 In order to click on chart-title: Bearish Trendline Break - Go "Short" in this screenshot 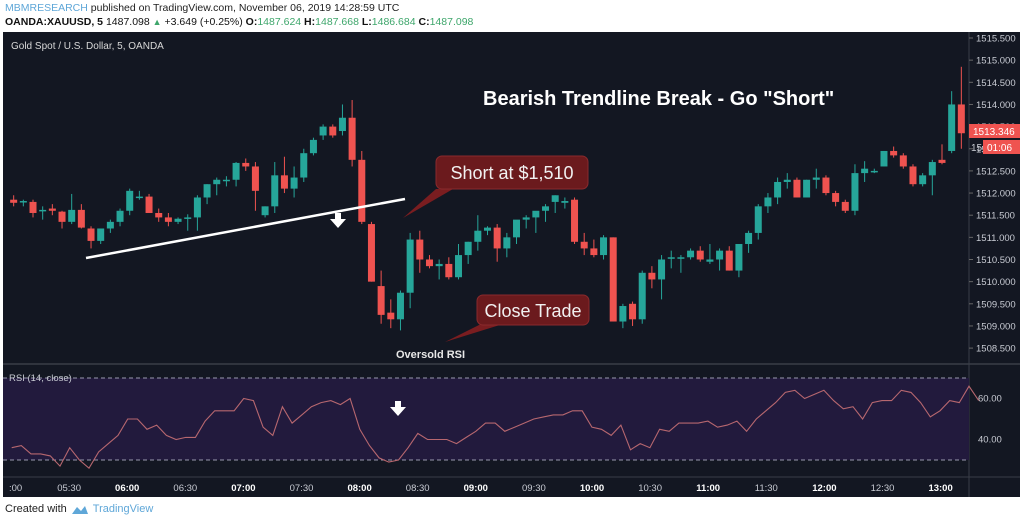, I will do `click(658, 99)`.